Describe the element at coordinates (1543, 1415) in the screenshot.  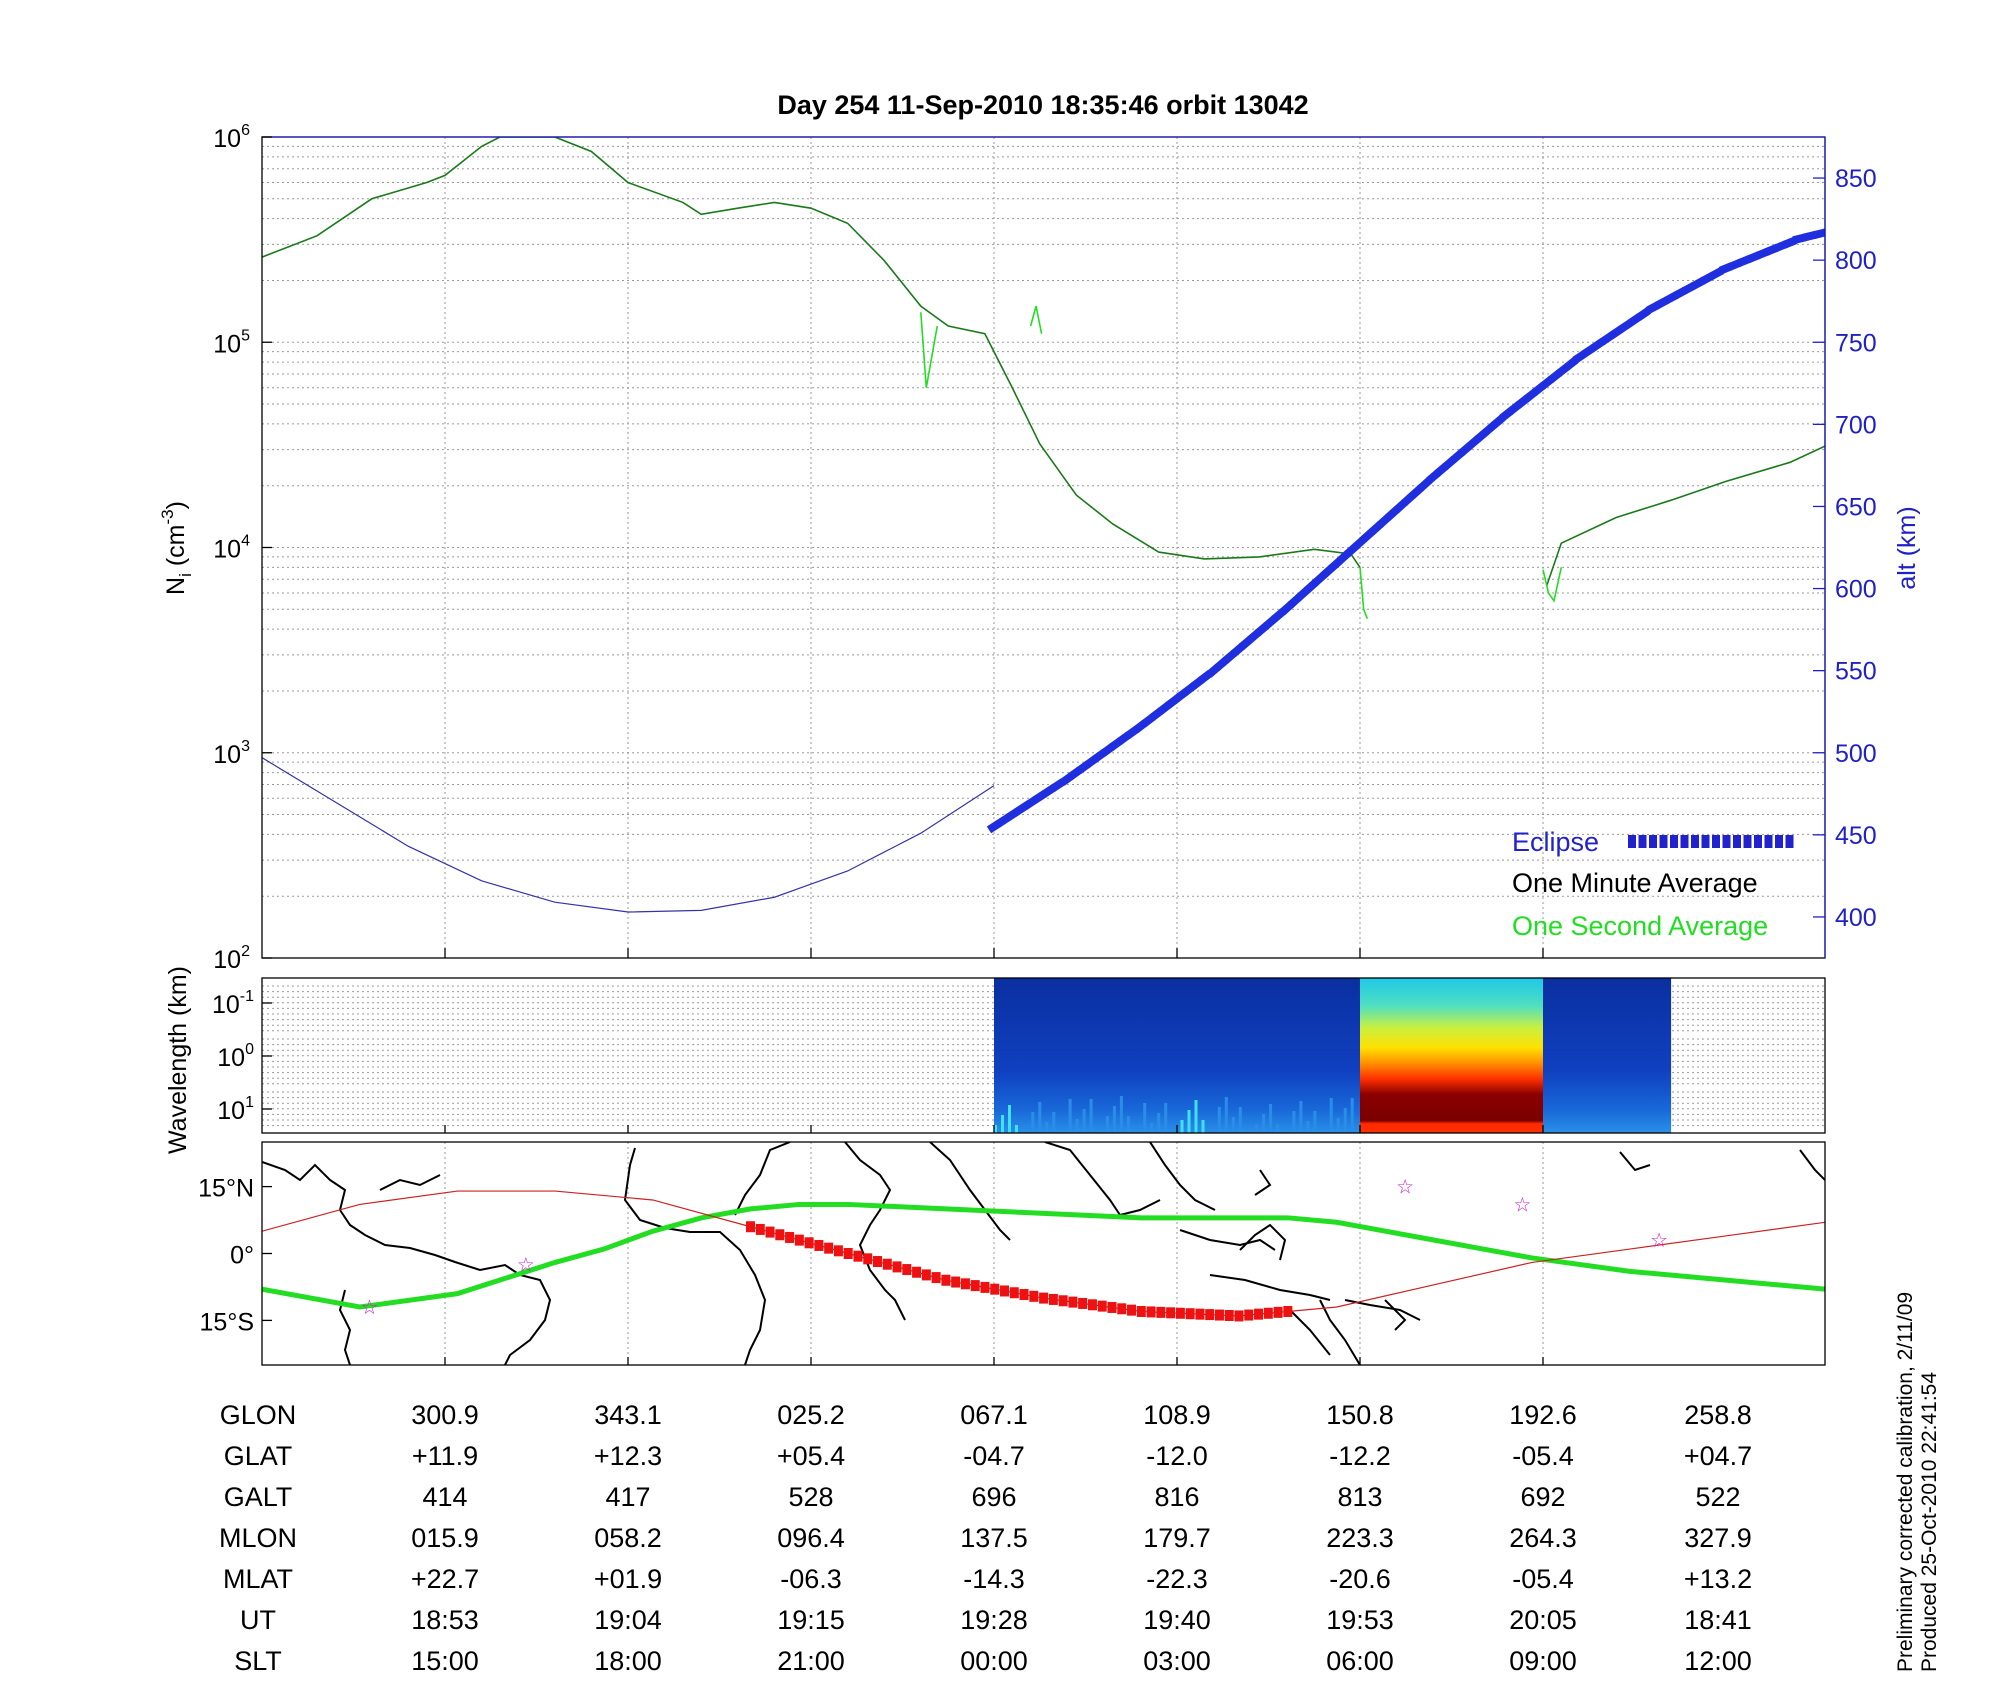
I see `table-cell: 192.6` at that location.